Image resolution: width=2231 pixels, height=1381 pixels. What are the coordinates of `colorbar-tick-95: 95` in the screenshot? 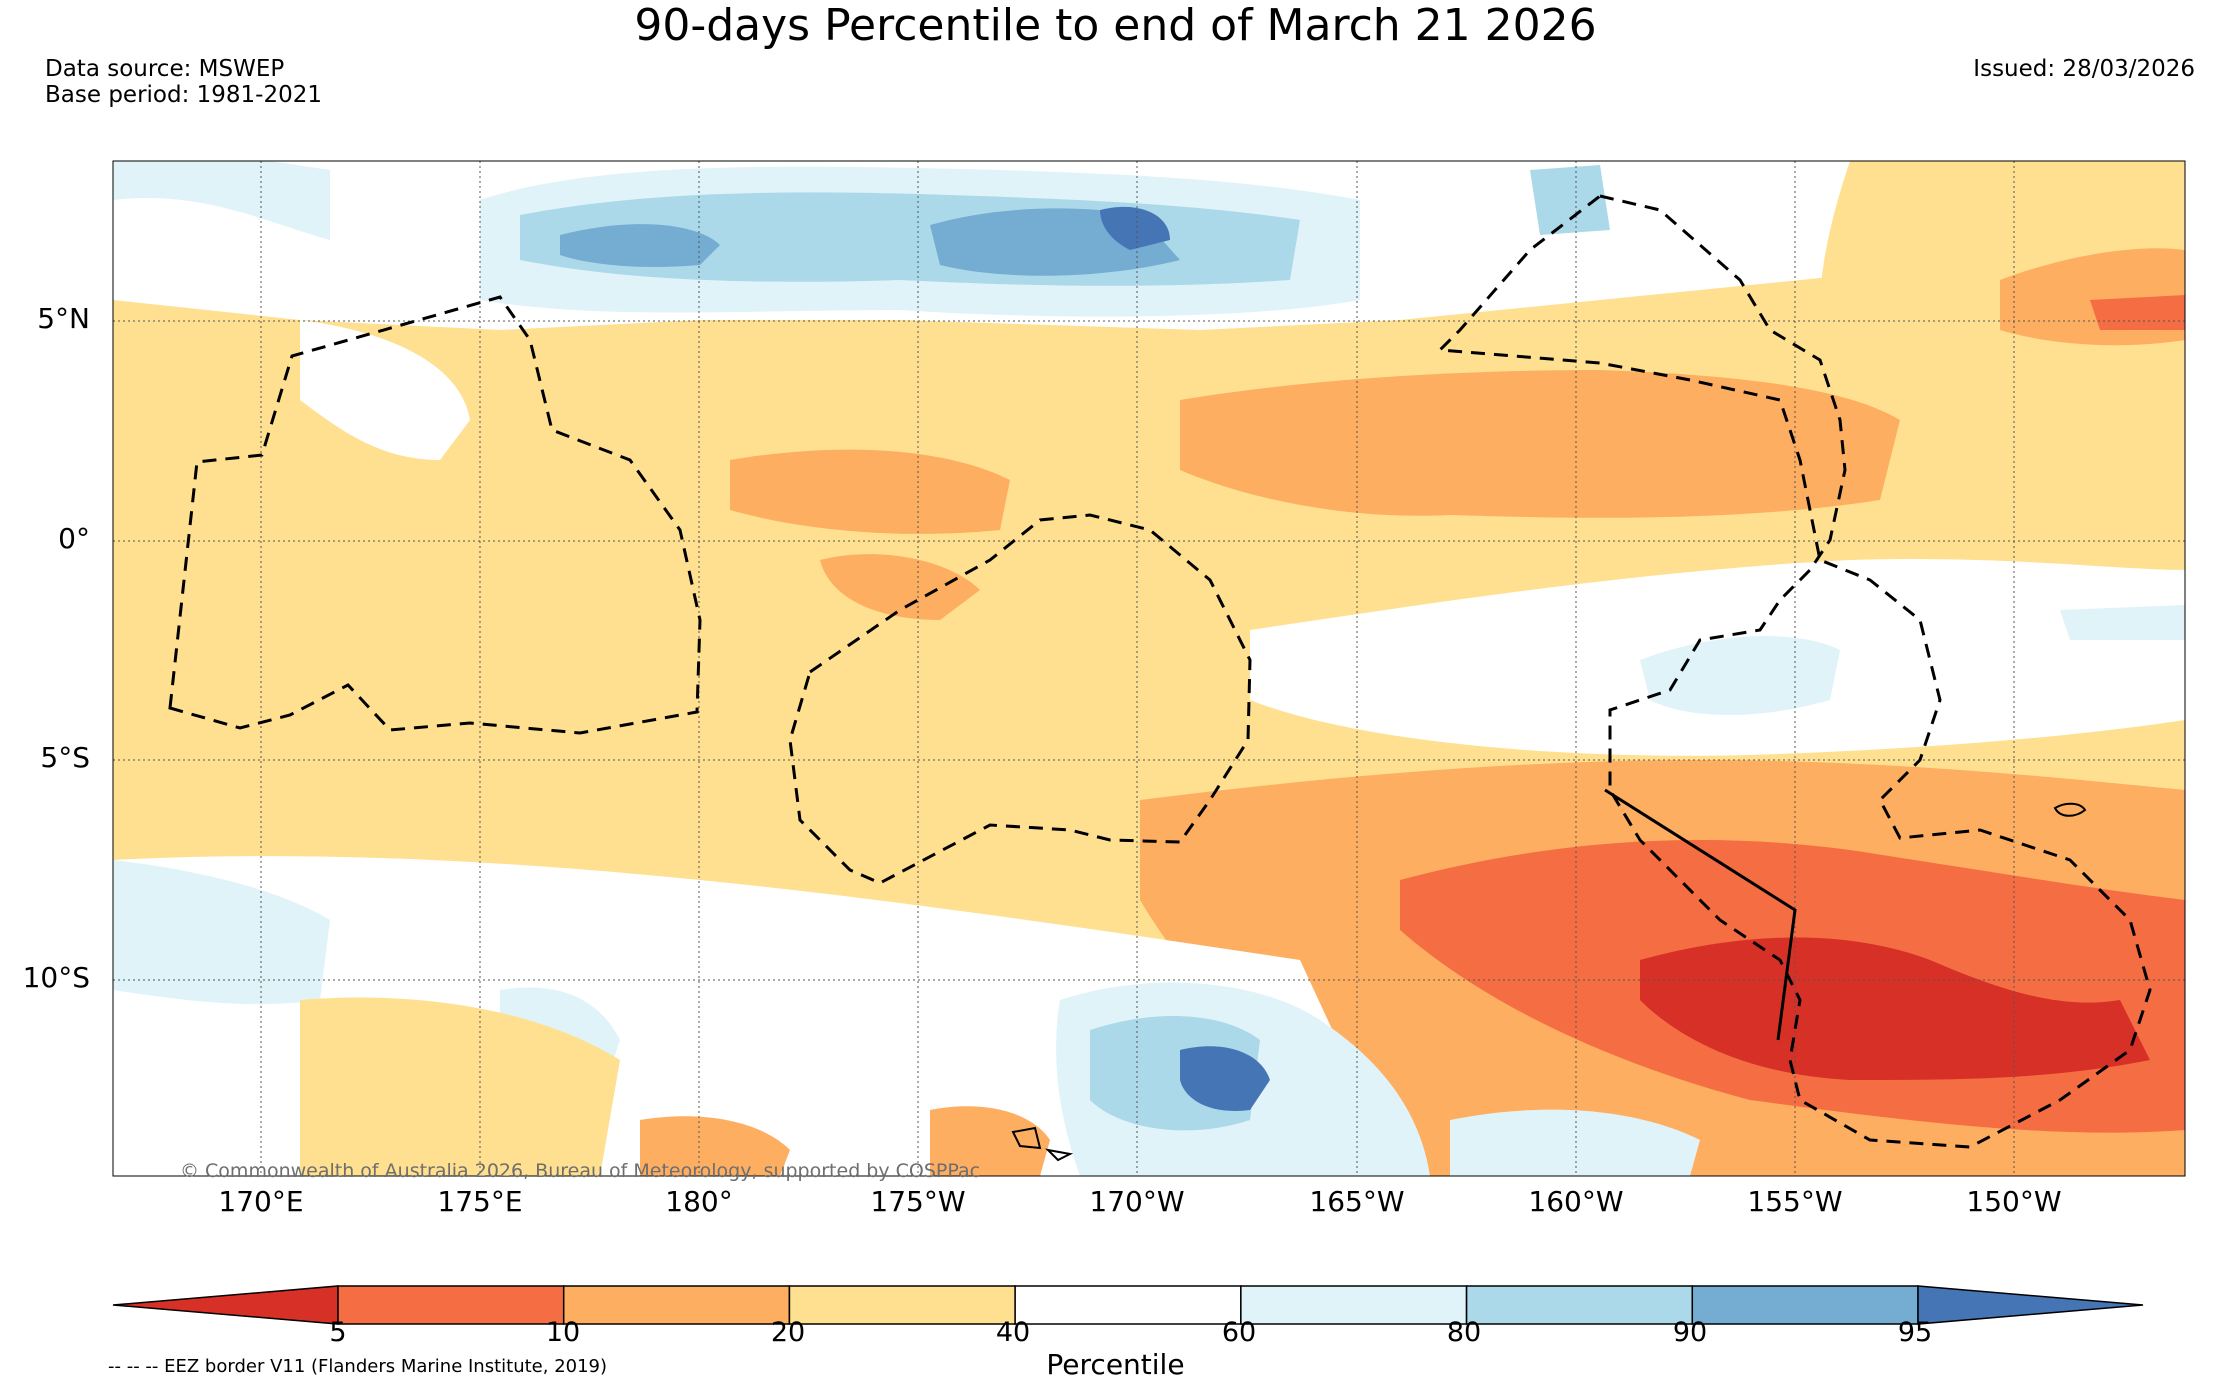 It's located at (1915, 1332).